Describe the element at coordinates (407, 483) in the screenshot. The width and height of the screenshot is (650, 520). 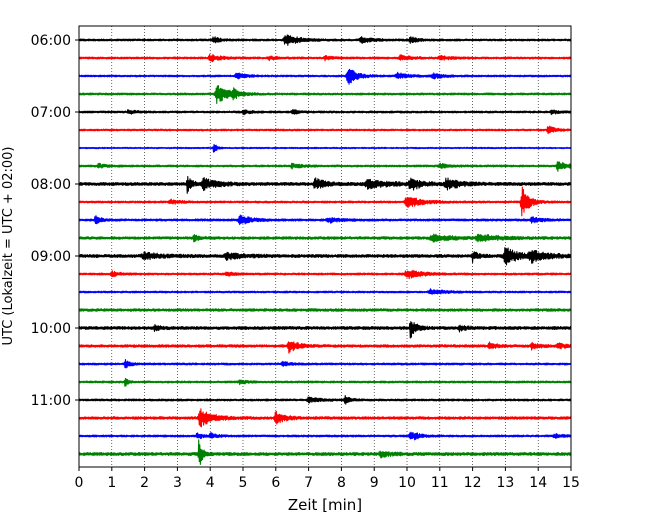
I see `x-tick-label: 10` at that location.